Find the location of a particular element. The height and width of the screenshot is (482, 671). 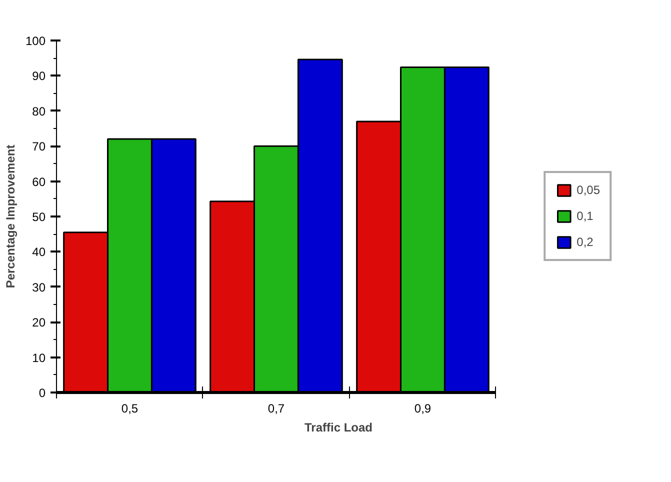

y-tick-label: 40 is located at coordinates (39, 252).